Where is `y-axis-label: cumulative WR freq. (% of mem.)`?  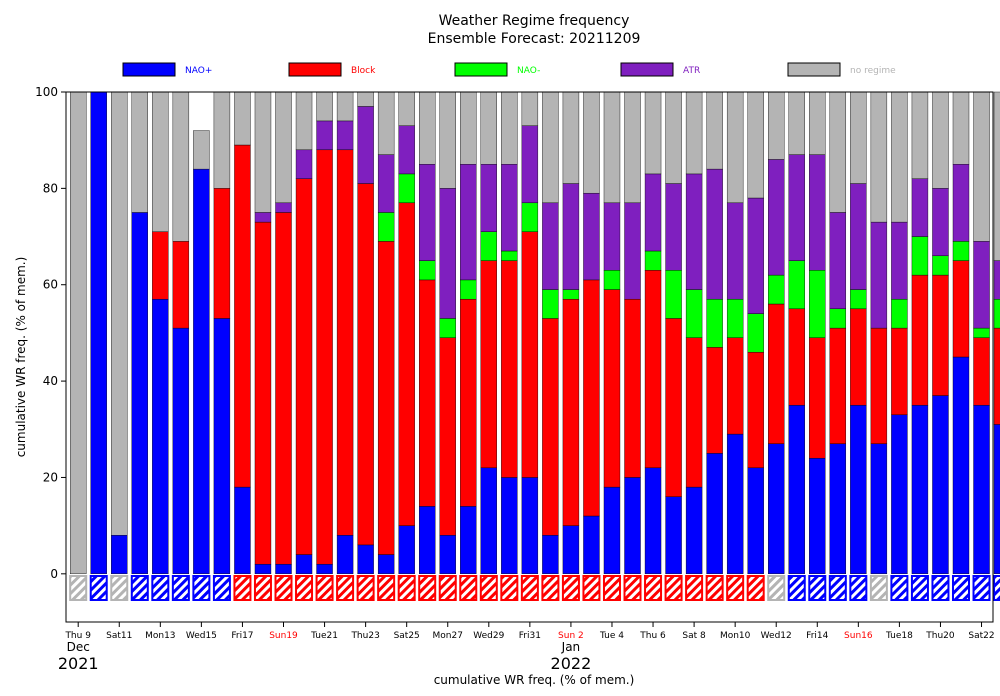
y-axis-label: cumulative WR freq. (% of mem.) is located at coordinates (21, 357).